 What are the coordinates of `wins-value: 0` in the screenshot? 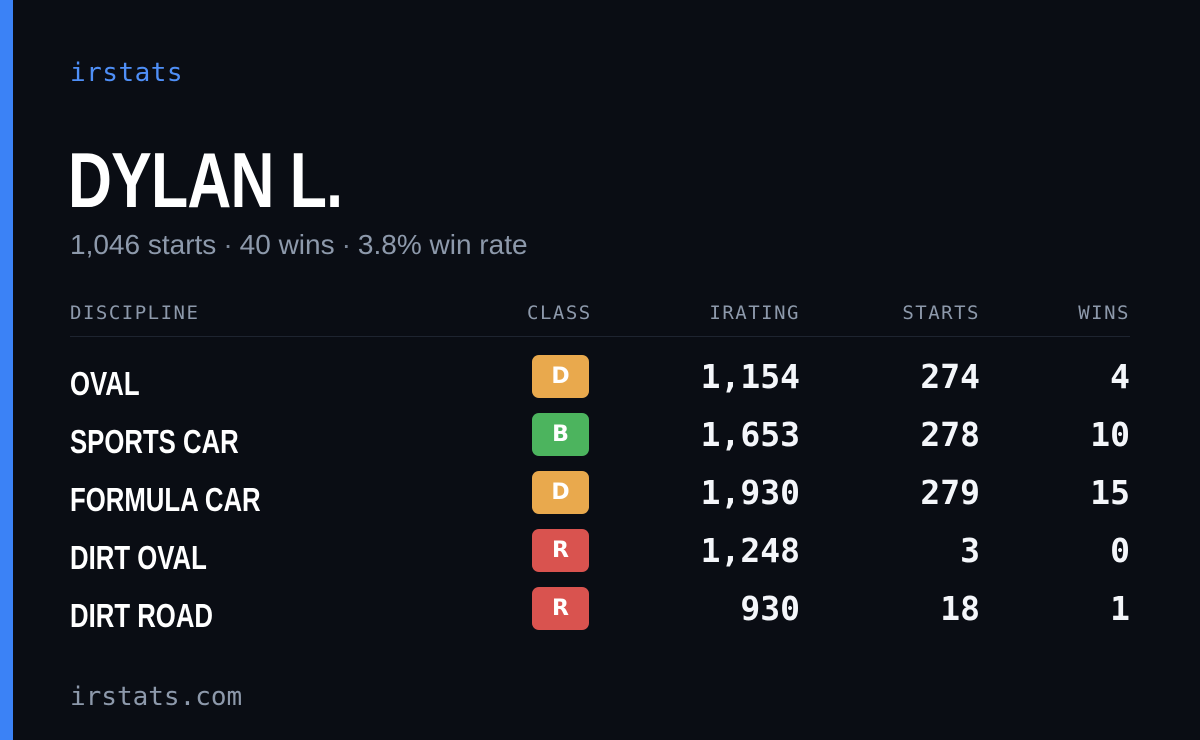 It's located at (1120, 550).